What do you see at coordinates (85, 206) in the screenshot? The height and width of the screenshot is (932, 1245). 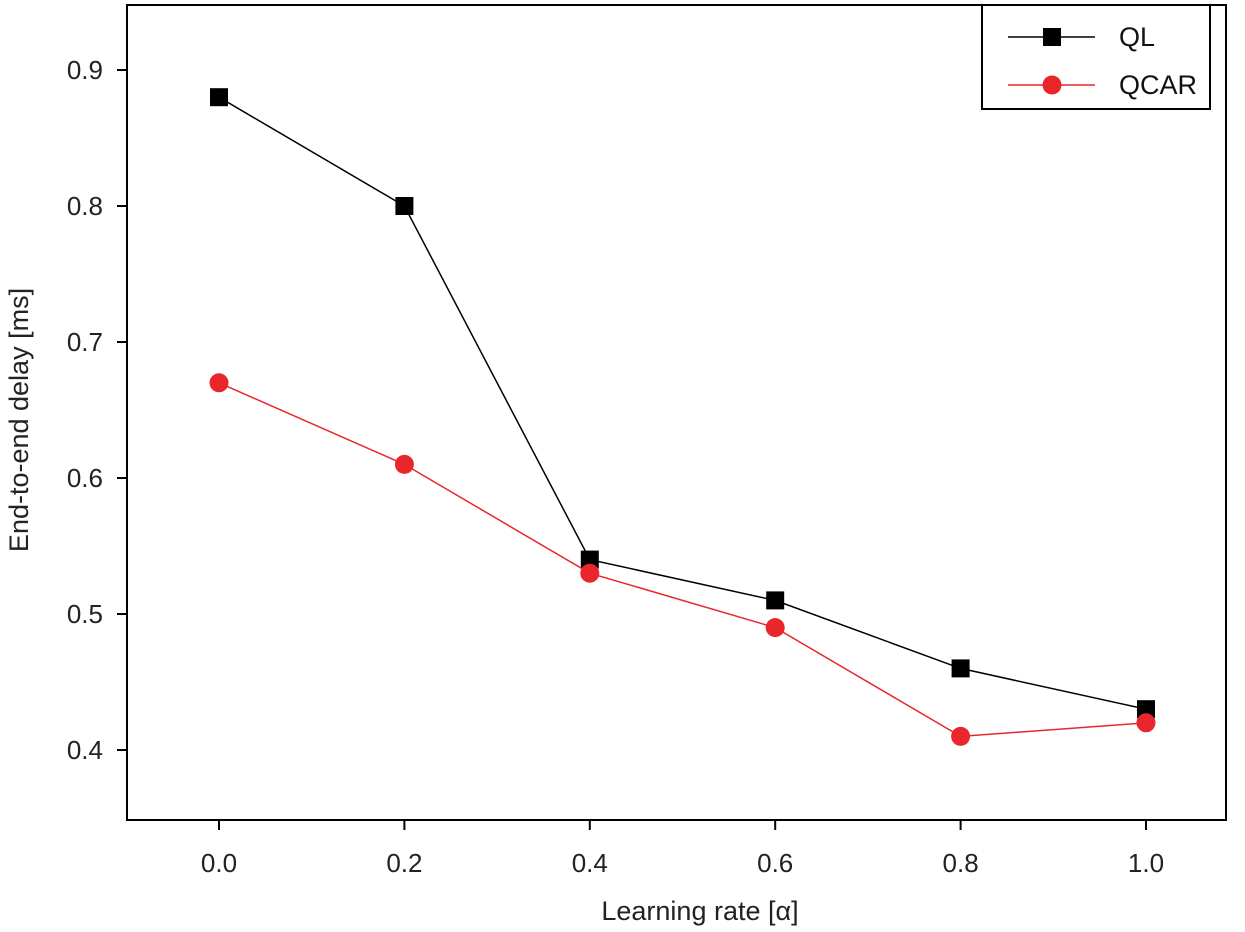 I see `y-tick-label: 0.8` at bounding box center [85, 206].